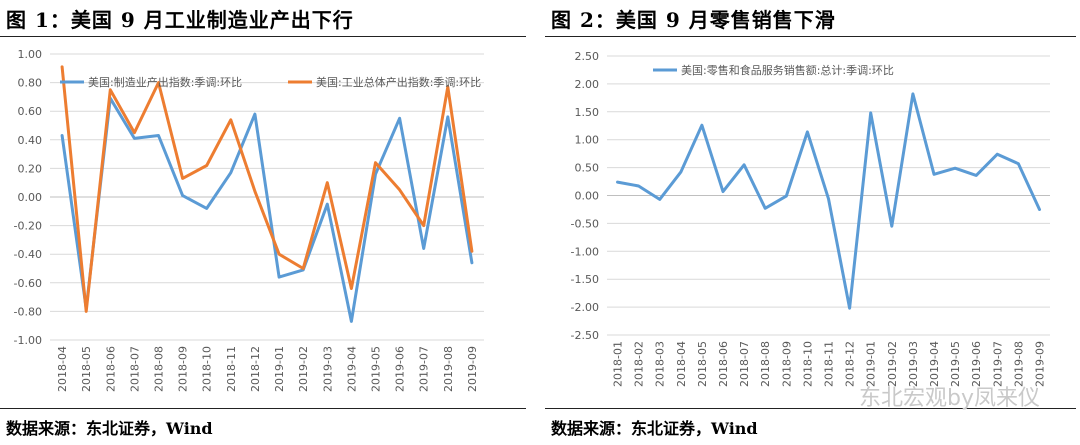 This screenshot has width=1080, height=445. Describe the element at coordinates (28, 226) in the screenshot. I see `y-tick-label: -0.20` at that location.